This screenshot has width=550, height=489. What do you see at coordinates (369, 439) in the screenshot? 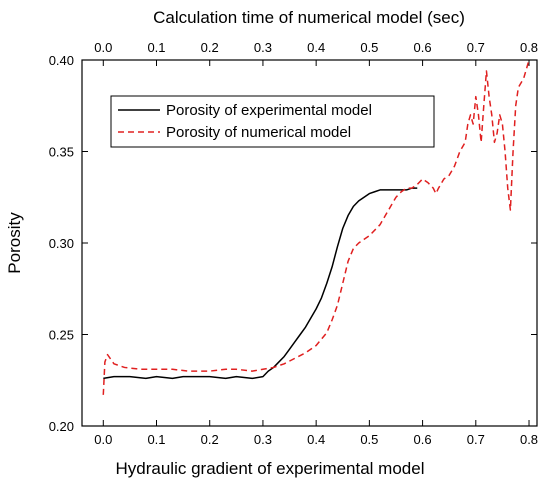
I see `x-tick-label: 0.5` at bounding box center [369, 439].